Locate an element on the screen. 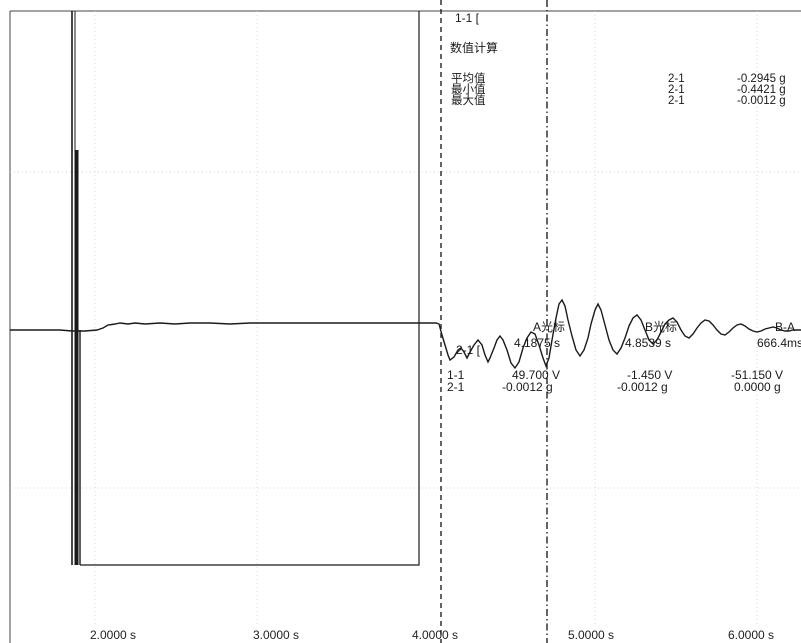 The height and width of the screenshot is (643, 801). cursor-row-a: -0.0012 g is located at coordinates (527, 387).